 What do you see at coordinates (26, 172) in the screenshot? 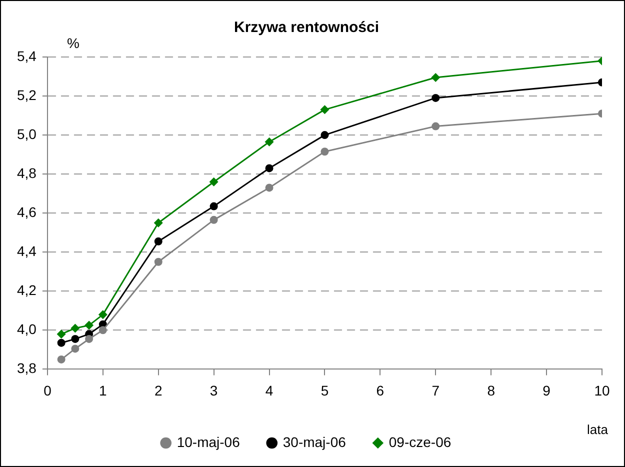
I see `y-tick-label: 4,8` at bounding box center [26, 172].